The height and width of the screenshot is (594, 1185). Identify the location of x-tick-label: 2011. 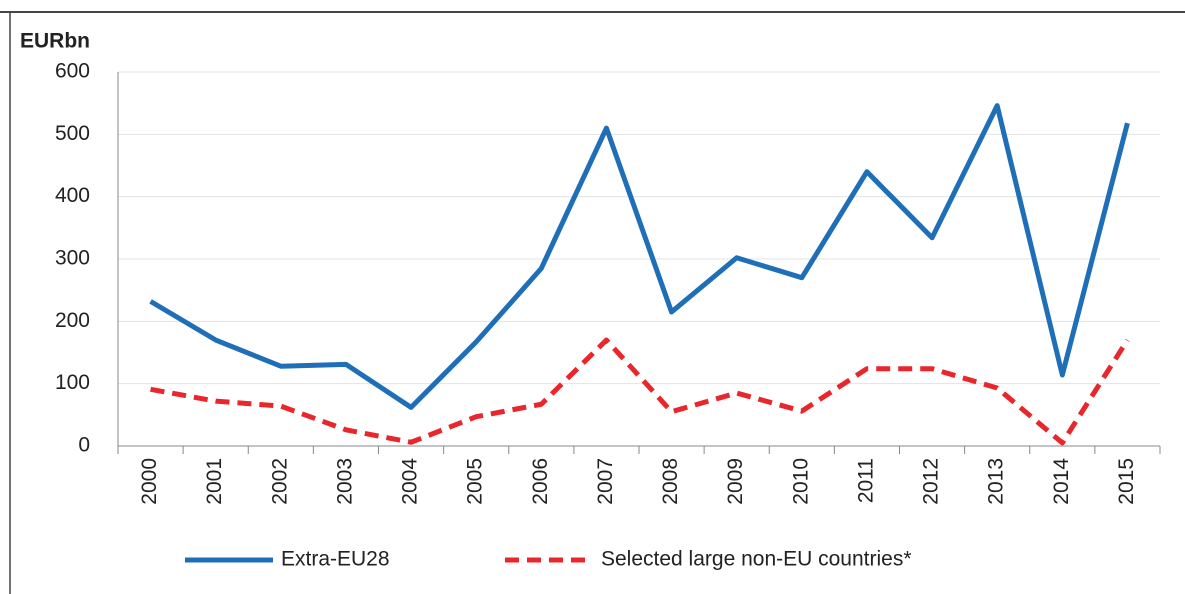
(865, 480).